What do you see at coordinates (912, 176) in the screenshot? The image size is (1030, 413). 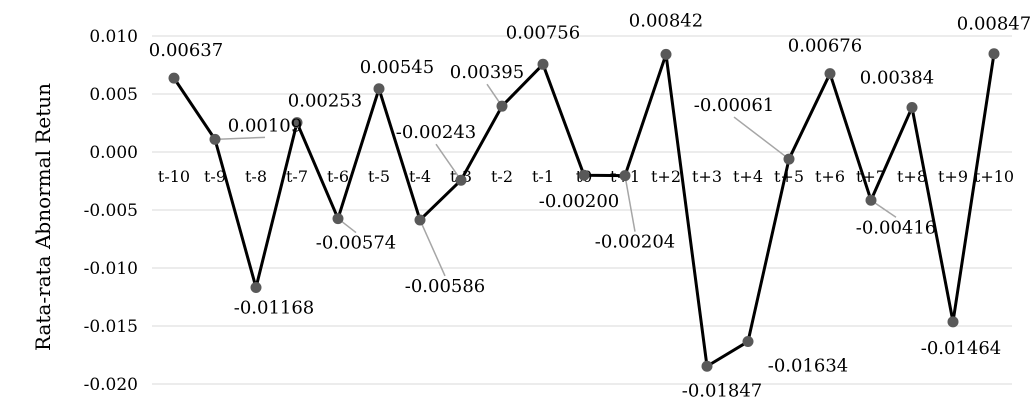 I see `x-category-label: t+8` at bounding box center [912, 176].